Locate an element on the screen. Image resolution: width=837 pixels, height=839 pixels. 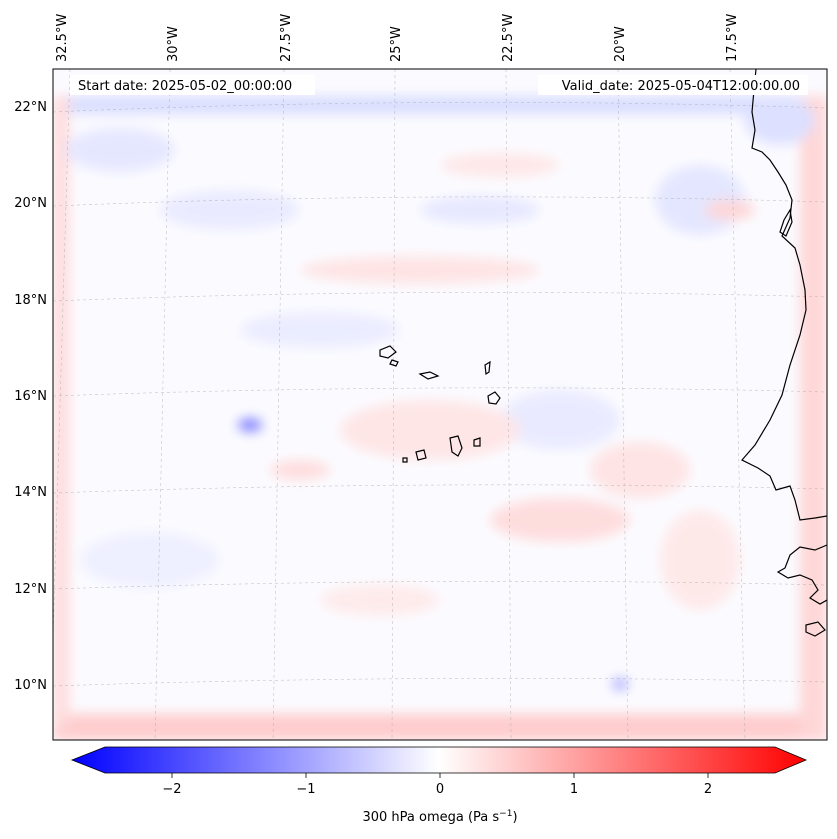
start-date-box is located at coordinates (192, 85).